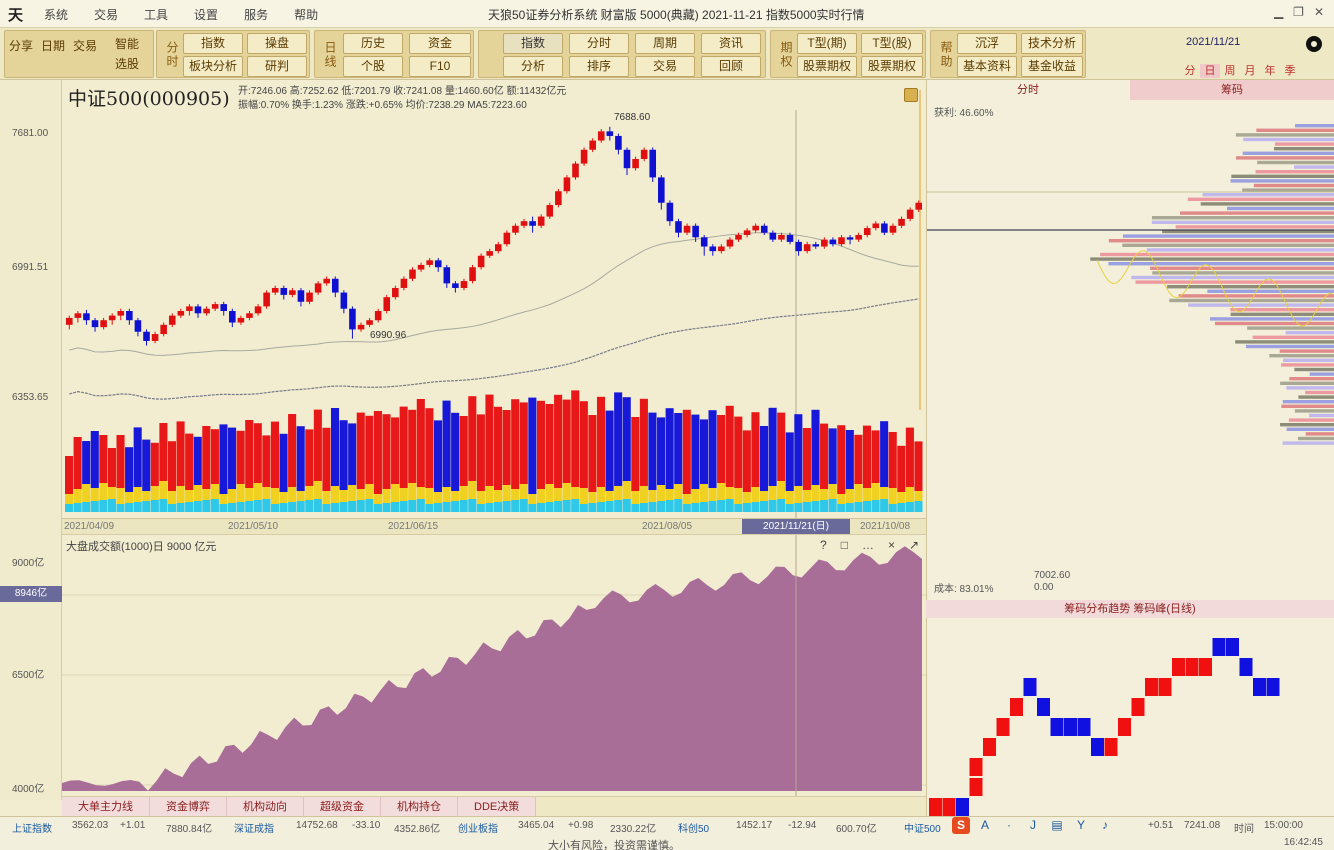  Describe the element at coordinates (731, 43) in the screenshot. I see `news-button: 资讯` at that location.